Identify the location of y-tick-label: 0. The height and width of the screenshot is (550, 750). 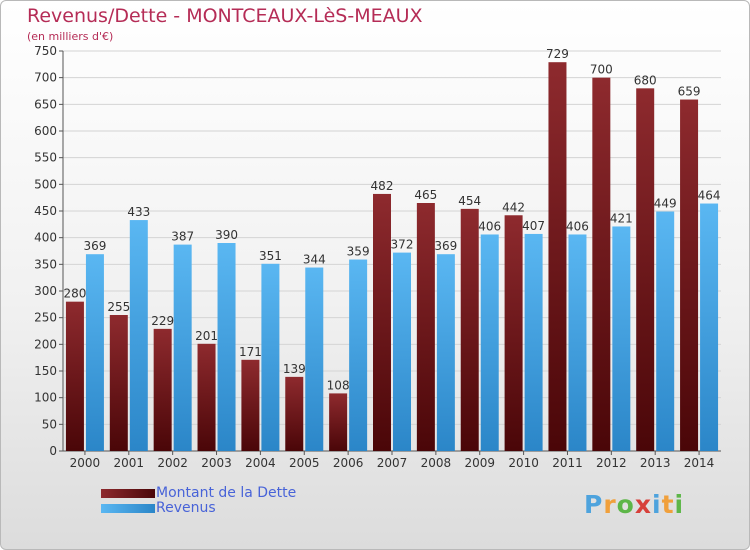
(53, 451).